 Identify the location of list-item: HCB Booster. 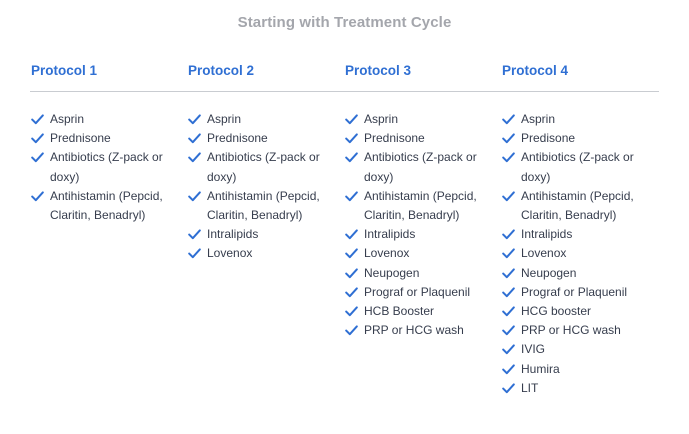
(423, 311).